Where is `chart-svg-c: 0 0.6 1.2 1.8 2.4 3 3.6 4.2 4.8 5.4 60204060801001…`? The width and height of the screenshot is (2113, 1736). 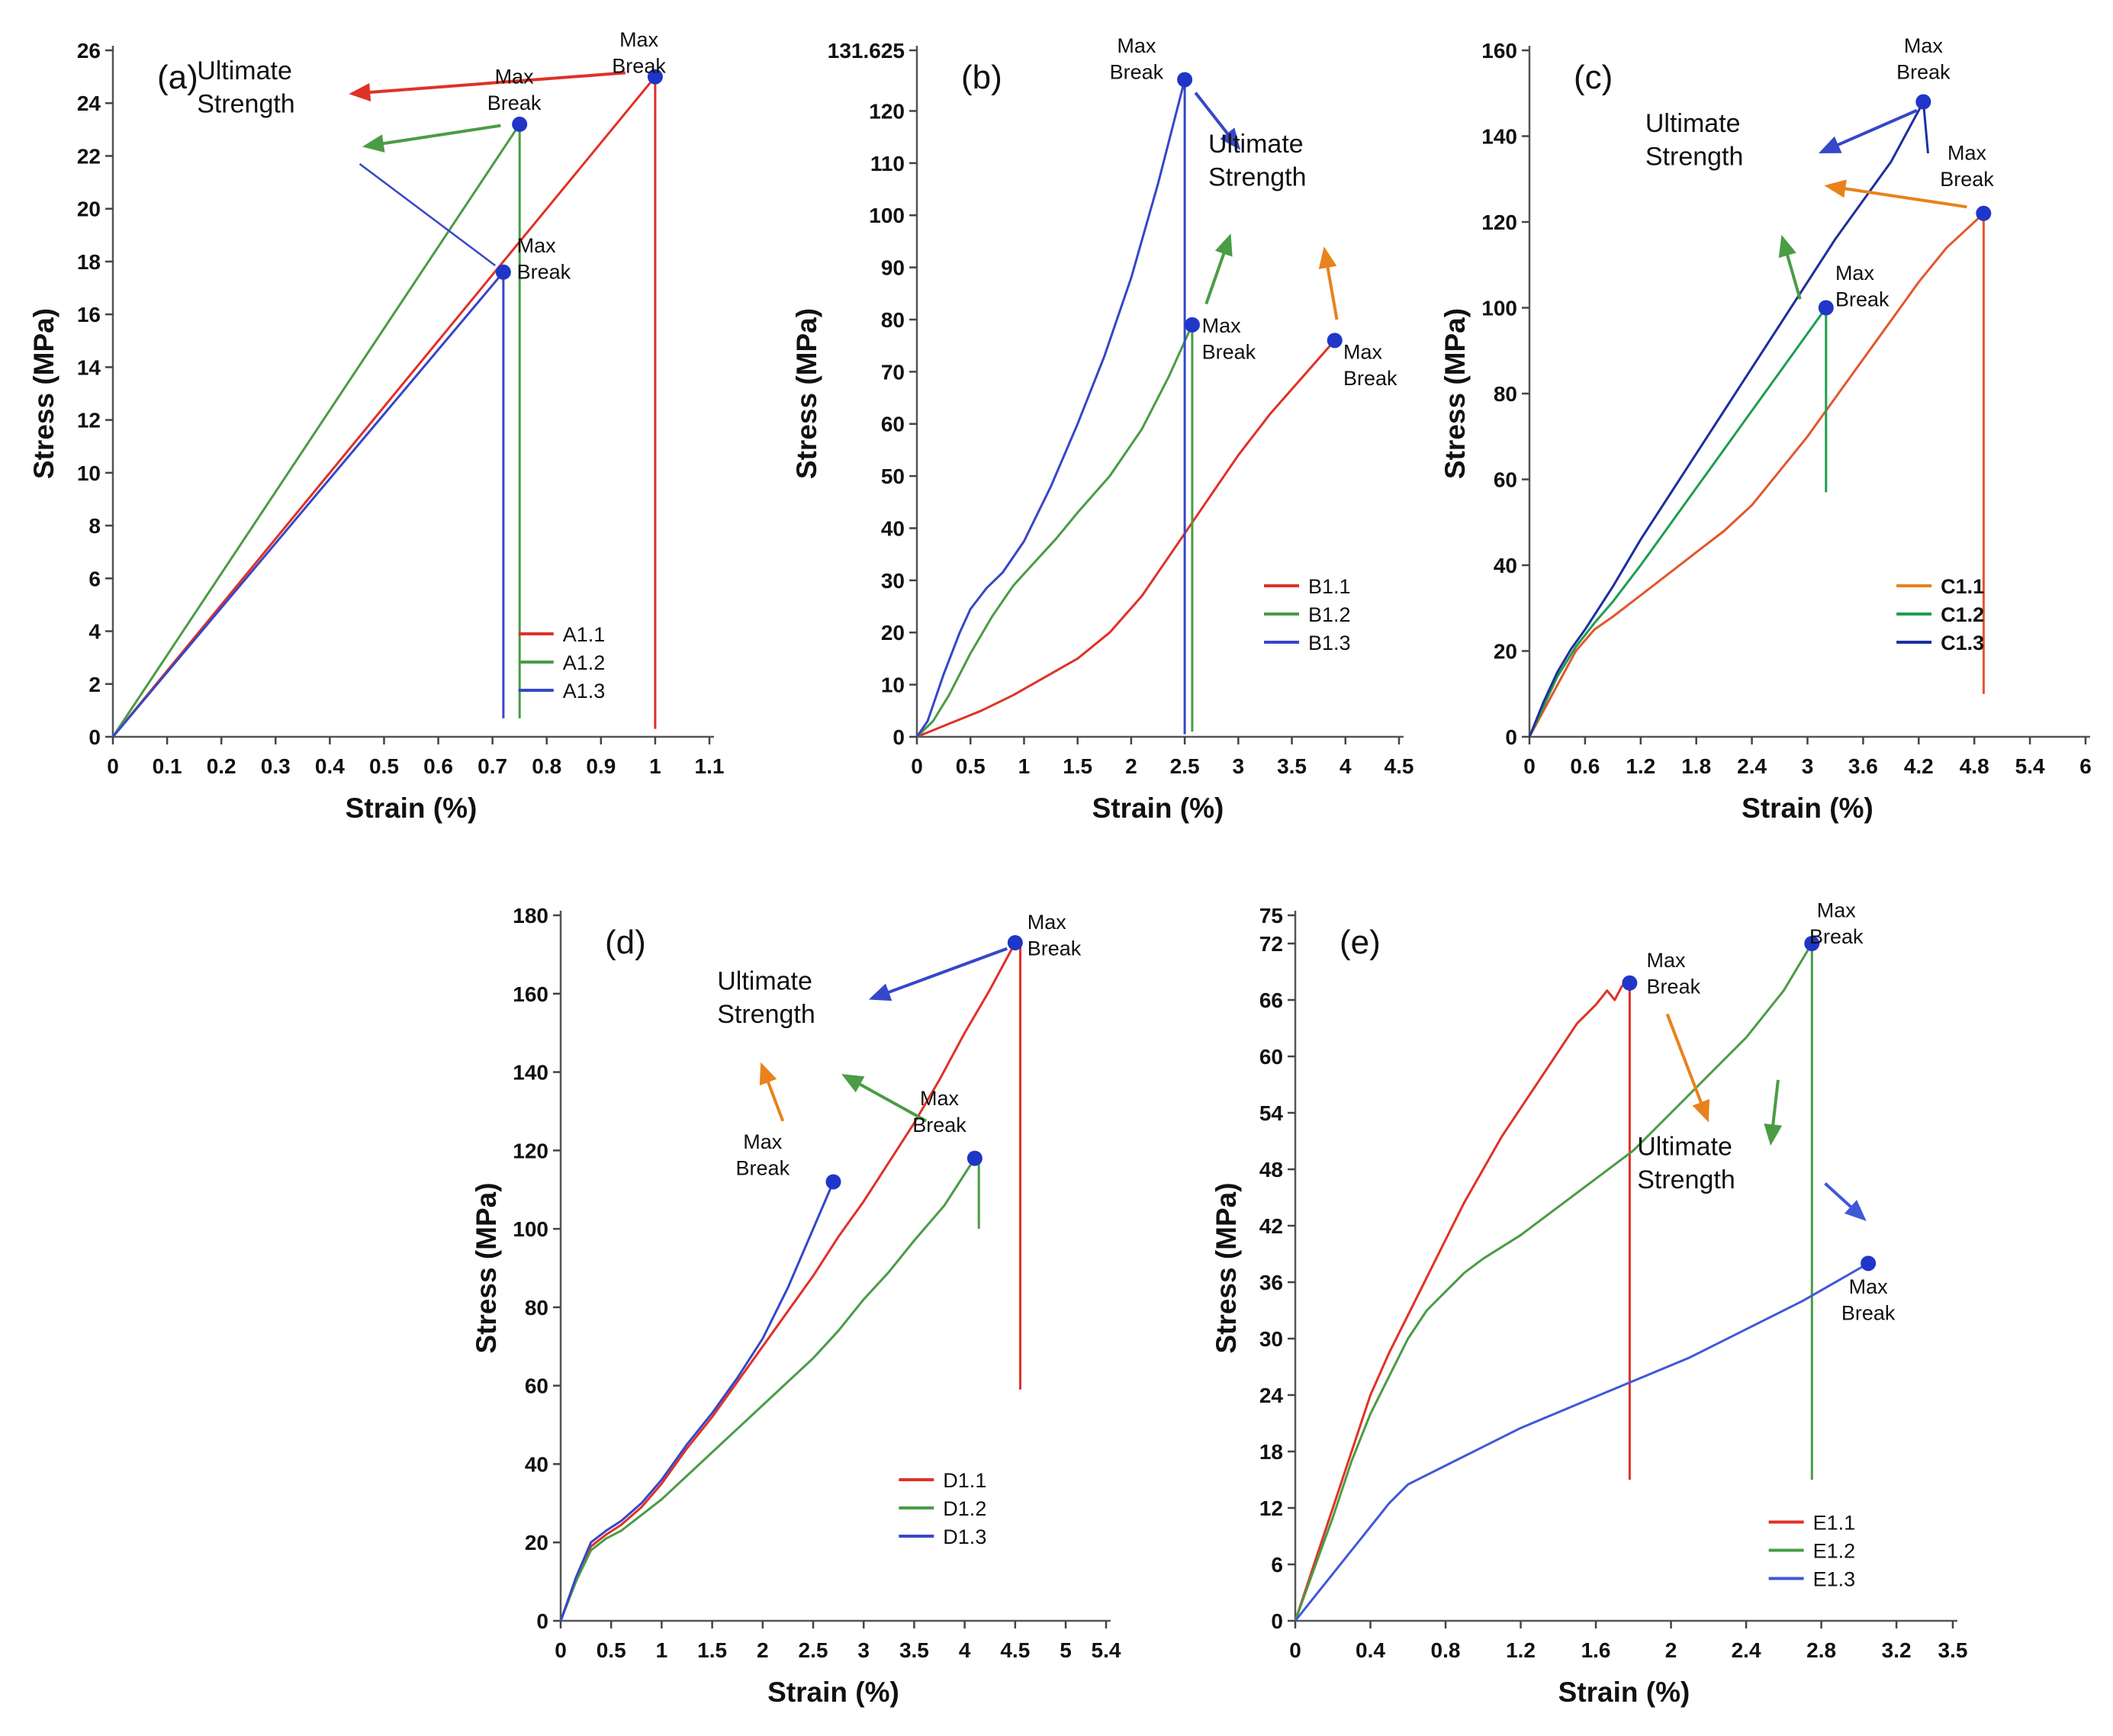
chart-svg-c: 0 0.6 1.2 1.8 2.4 3 3.6 4.2 4.8 5.4 60204060801001… is located at coordinates (1765, 429).